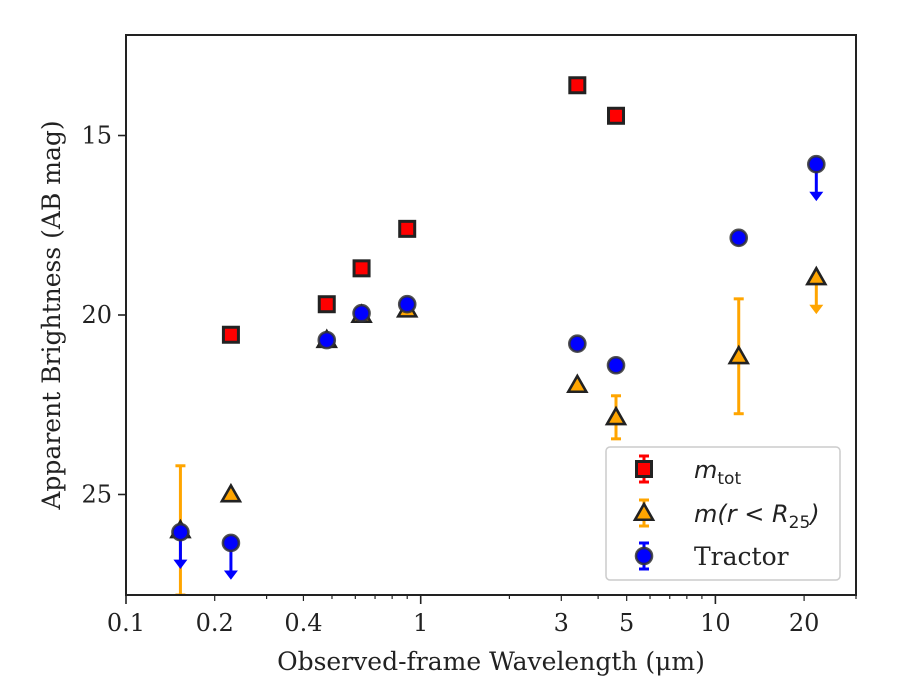  What do you see at coordinates (303, 623) in the screenshot?
I see `x-tick-label: 0.4` at bounding box center [303, 623].